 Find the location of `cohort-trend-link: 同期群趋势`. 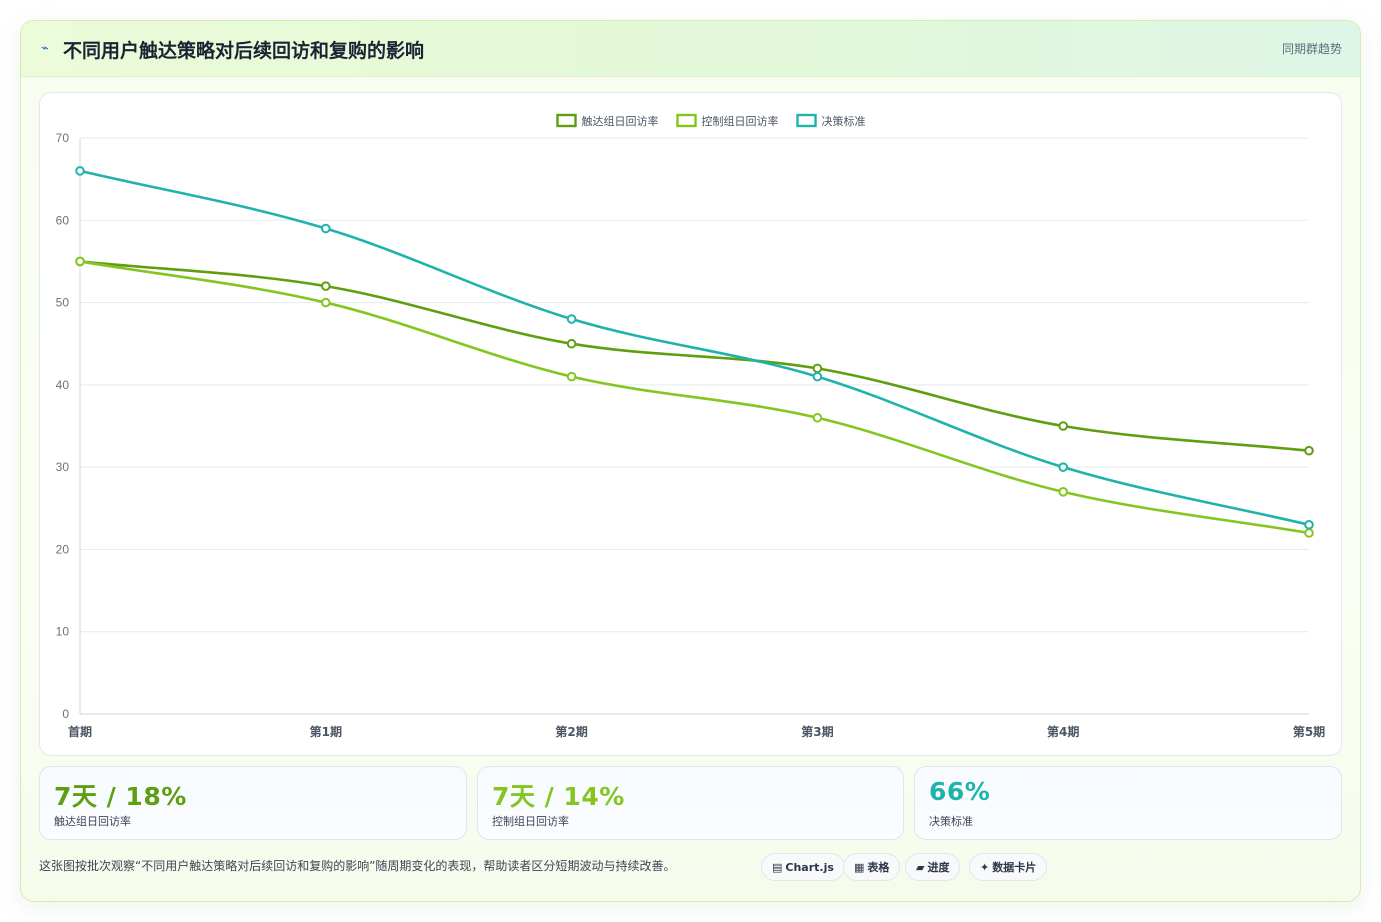

cohort-trend-link: 同期群趋势 is located at coordinates (1311, 49).